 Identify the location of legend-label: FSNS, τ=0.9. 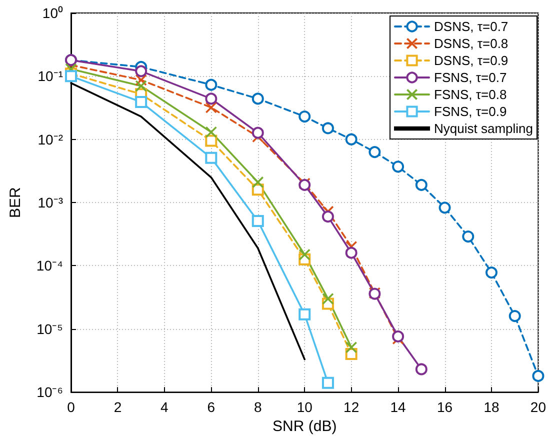
(470, 111).